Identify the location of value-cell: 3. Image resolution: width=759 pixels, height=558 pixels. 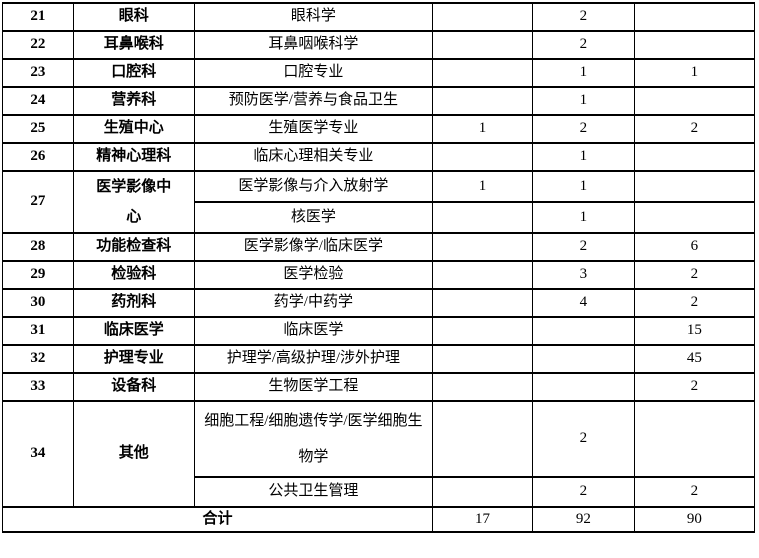
(583, 275).